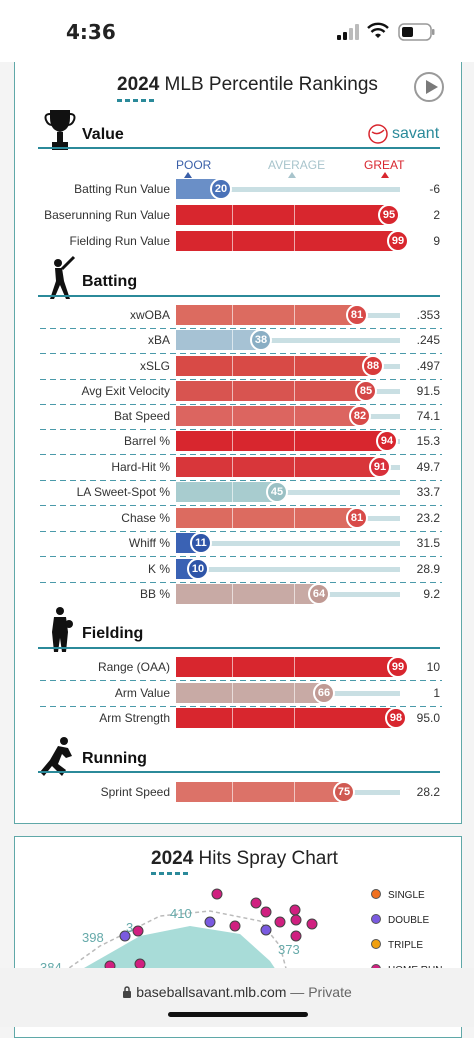  What do you see at coordinates (133, 667) in the screenshot?
I see `metric-label: Range (OAA)` at bounding box center [133, 667].